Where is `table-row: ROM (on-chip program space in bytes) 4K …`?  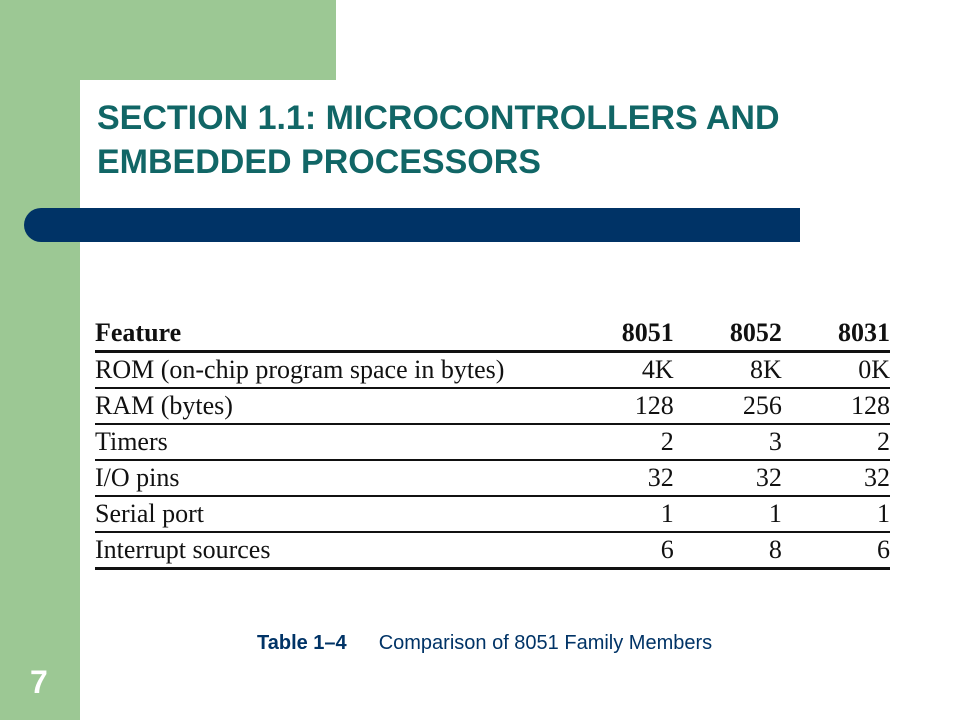
table-row: ROM (on-chip program space in bytes) 4K … is located at coordinates (492, 370).